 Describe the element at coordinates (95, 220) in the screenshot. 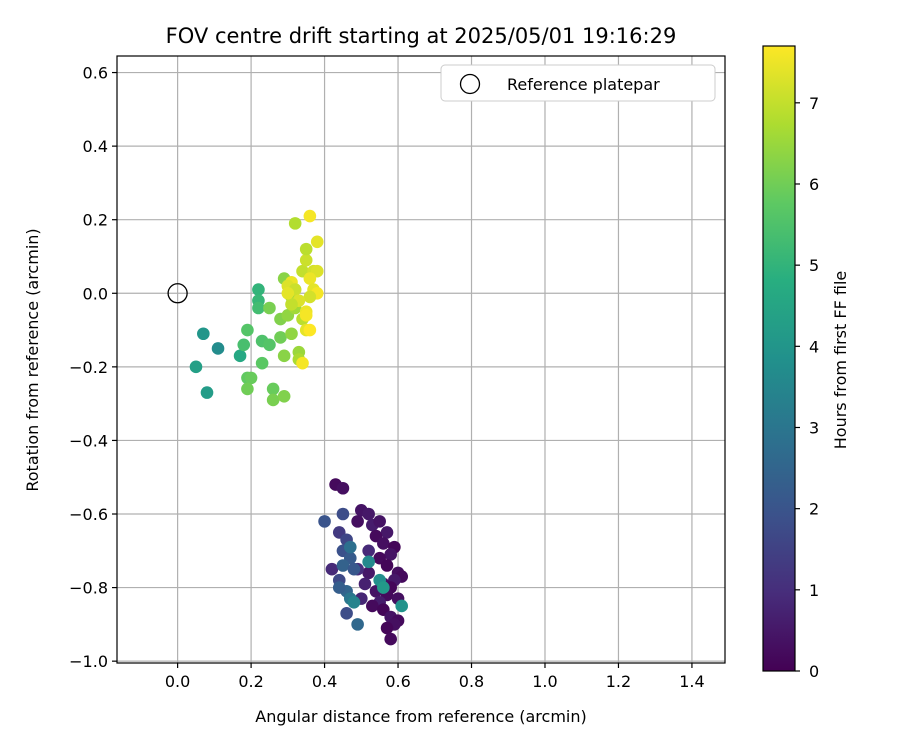

I see `y-tick-label: 0.2` at that location.